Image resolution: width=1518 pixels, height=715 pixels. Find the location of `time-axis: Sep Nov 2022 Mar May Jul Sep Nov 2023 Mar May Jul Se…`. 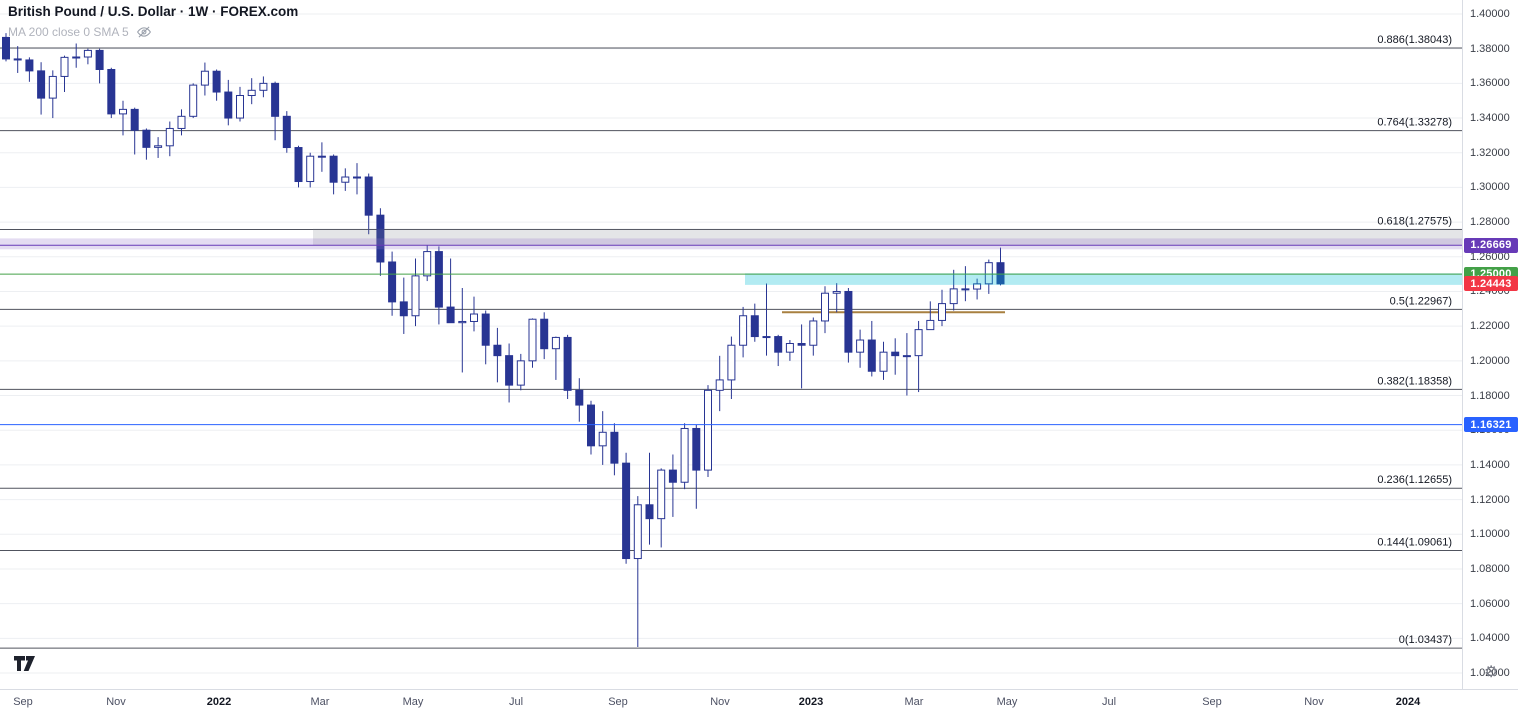

time-axis: Sep Nov 2022 Mar May Jul Sep Nov 2023 Mar May Jul Se… is located at coordinates (759, 702).